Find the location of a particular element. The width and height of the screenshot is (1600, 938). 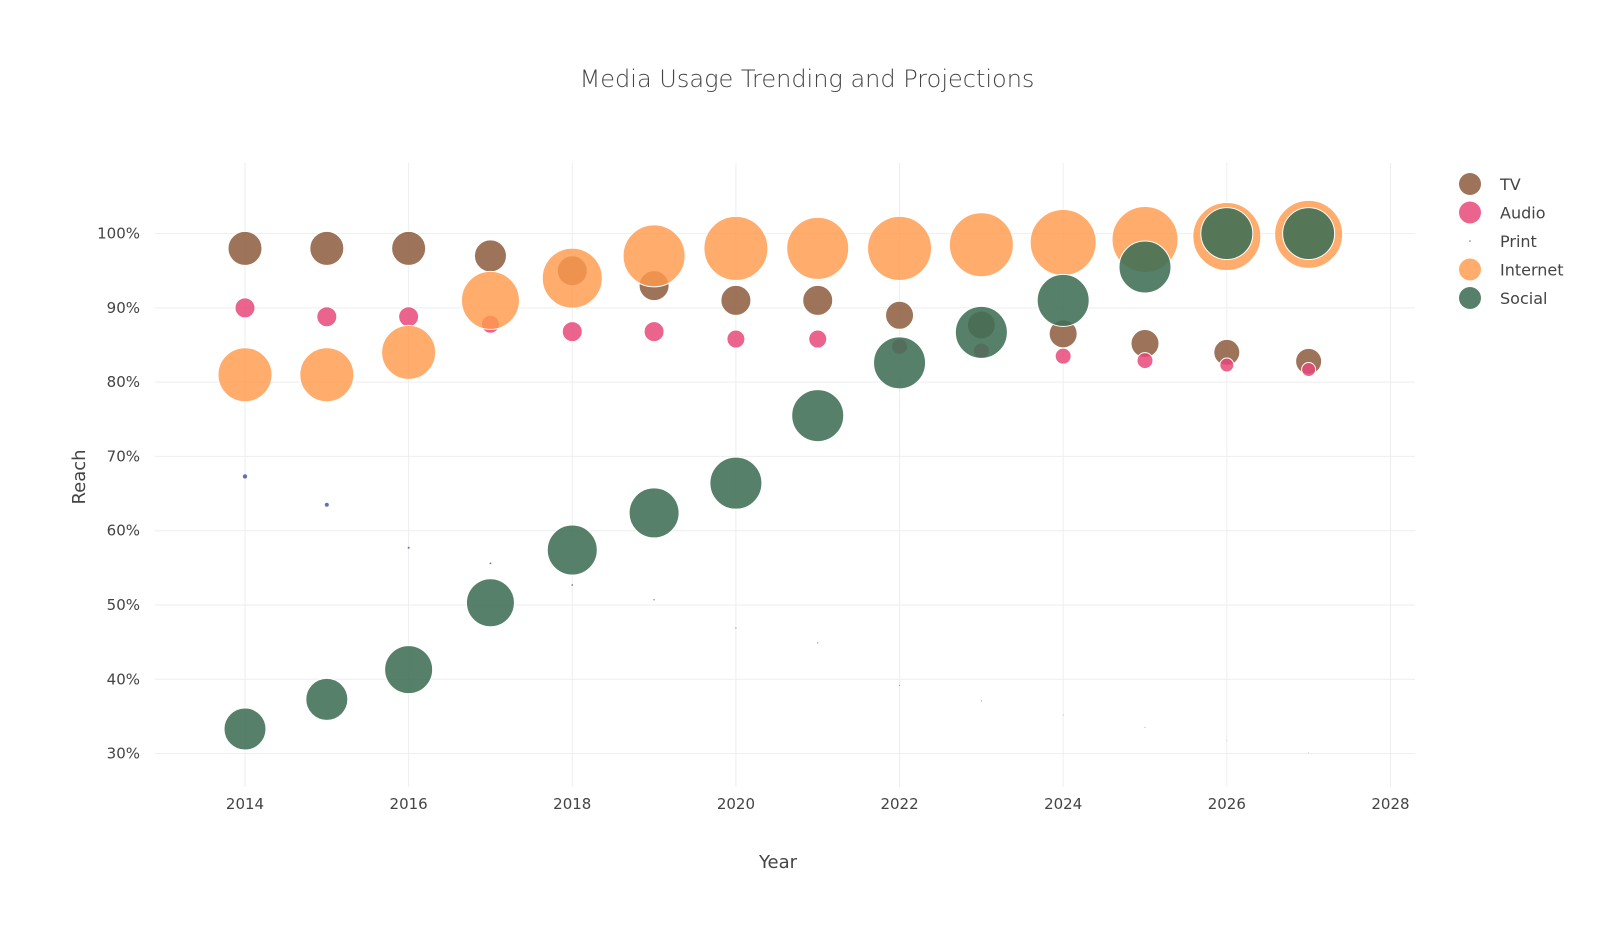

y-tick-label: 50% is located at coordinates (123, 605).